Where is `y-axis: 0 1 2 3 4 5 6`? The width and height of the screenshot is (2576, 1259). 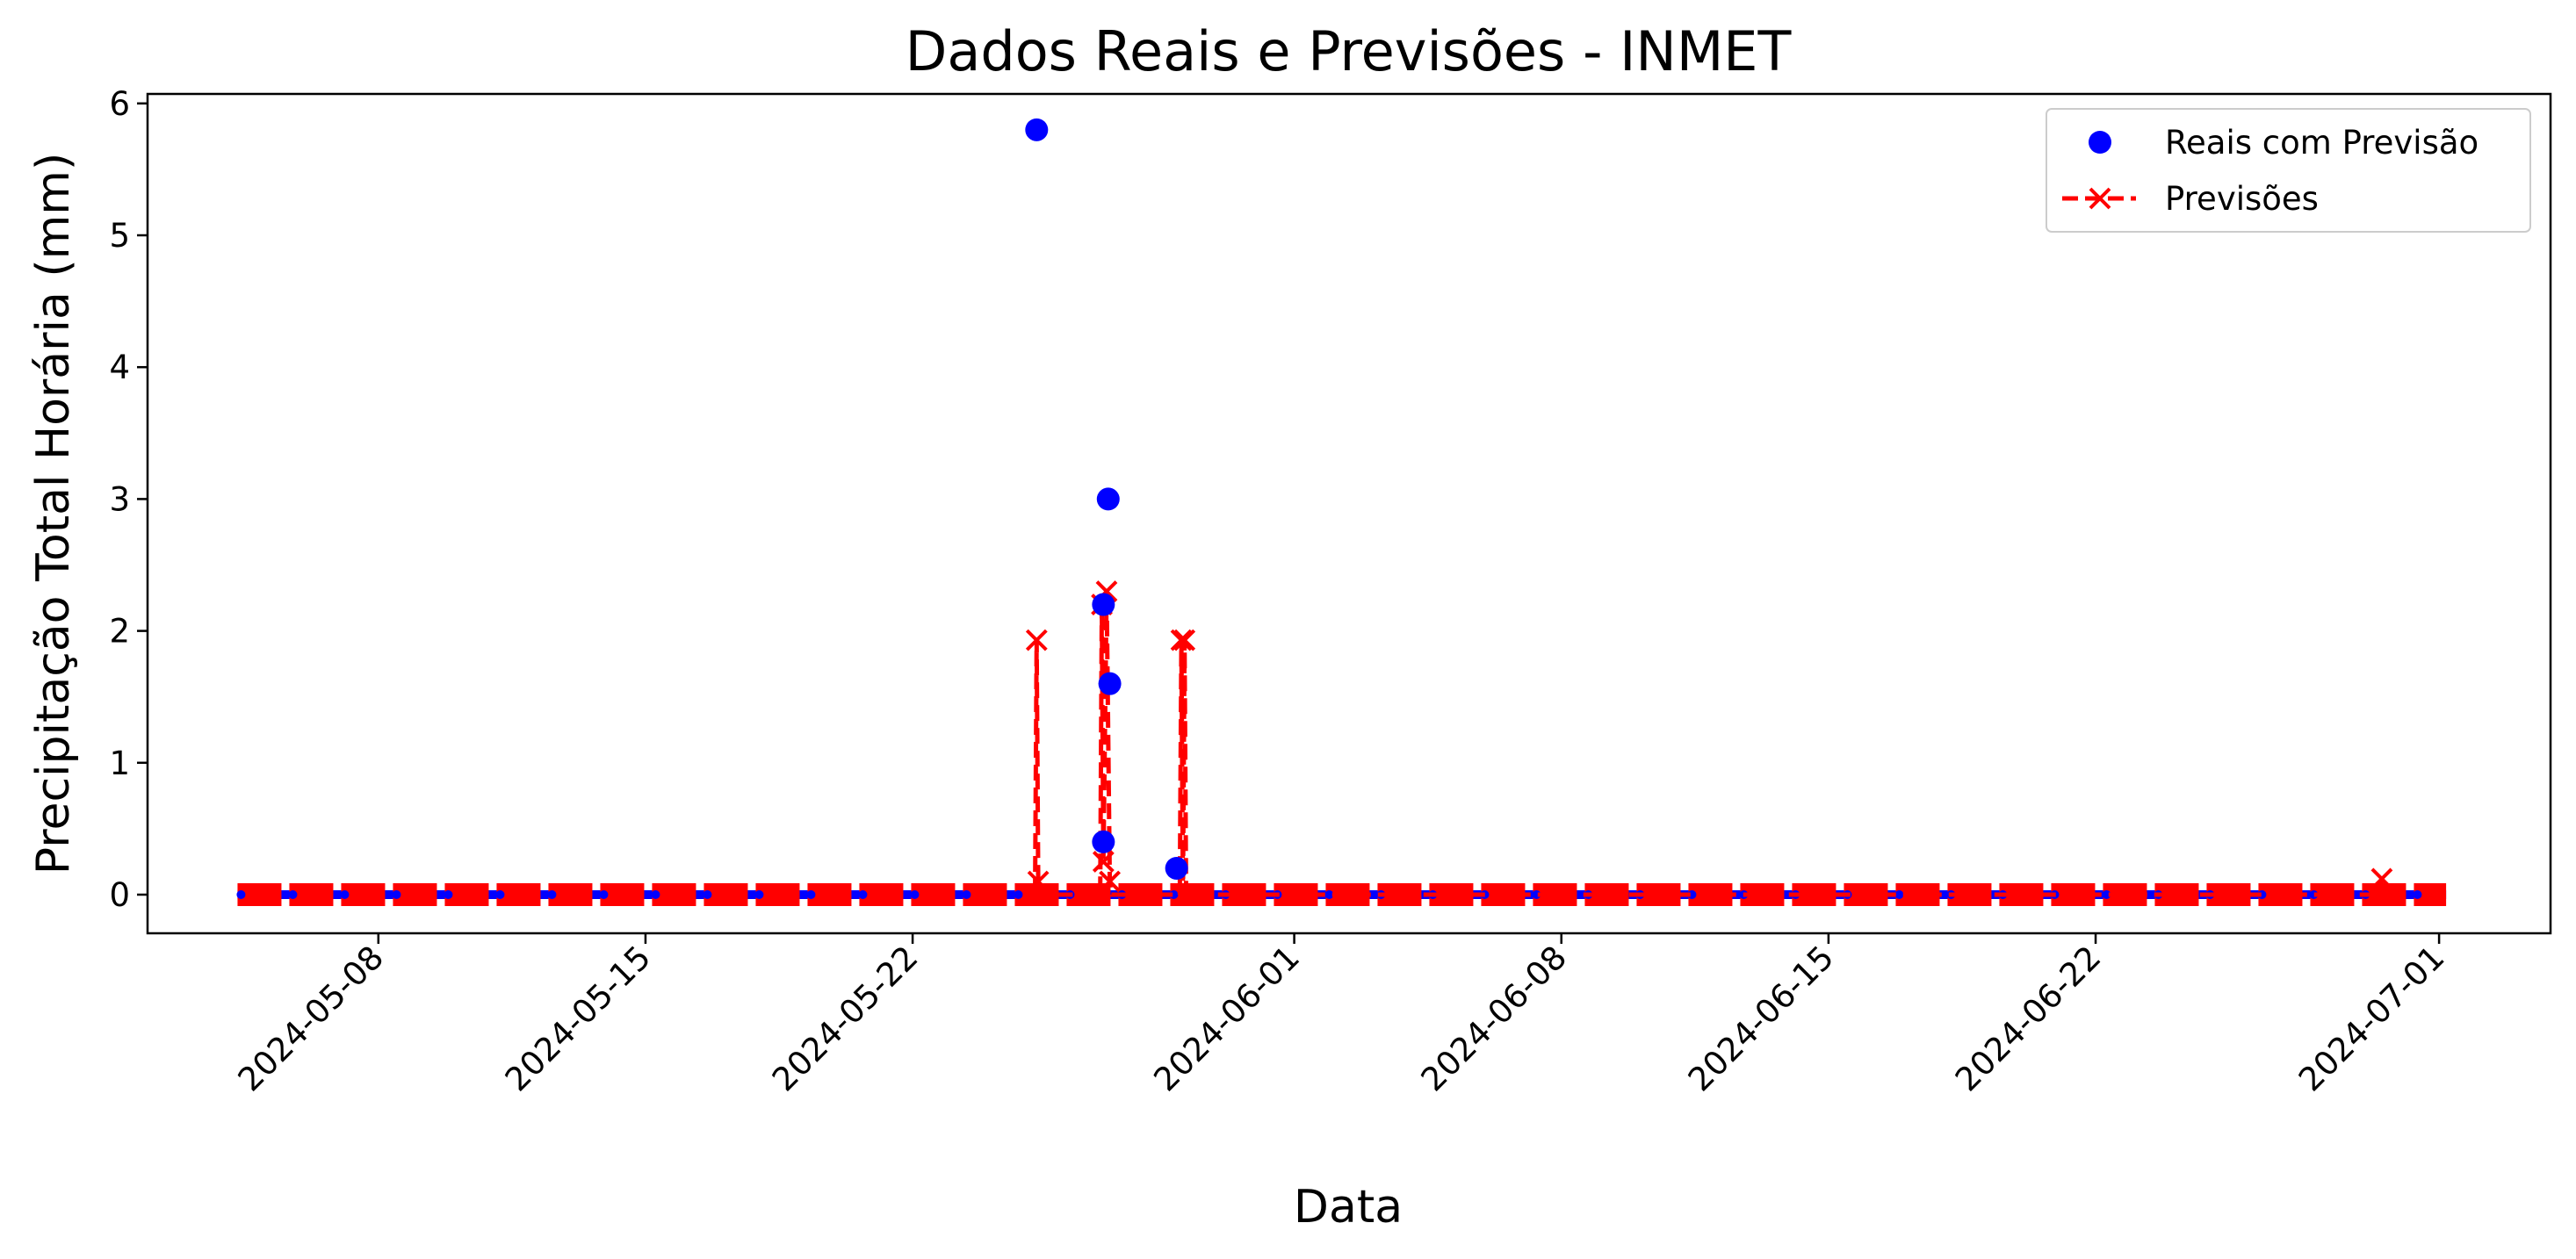
y-axis: 0 1 2 3 4 5 6 is located at coordinates (128, 499).